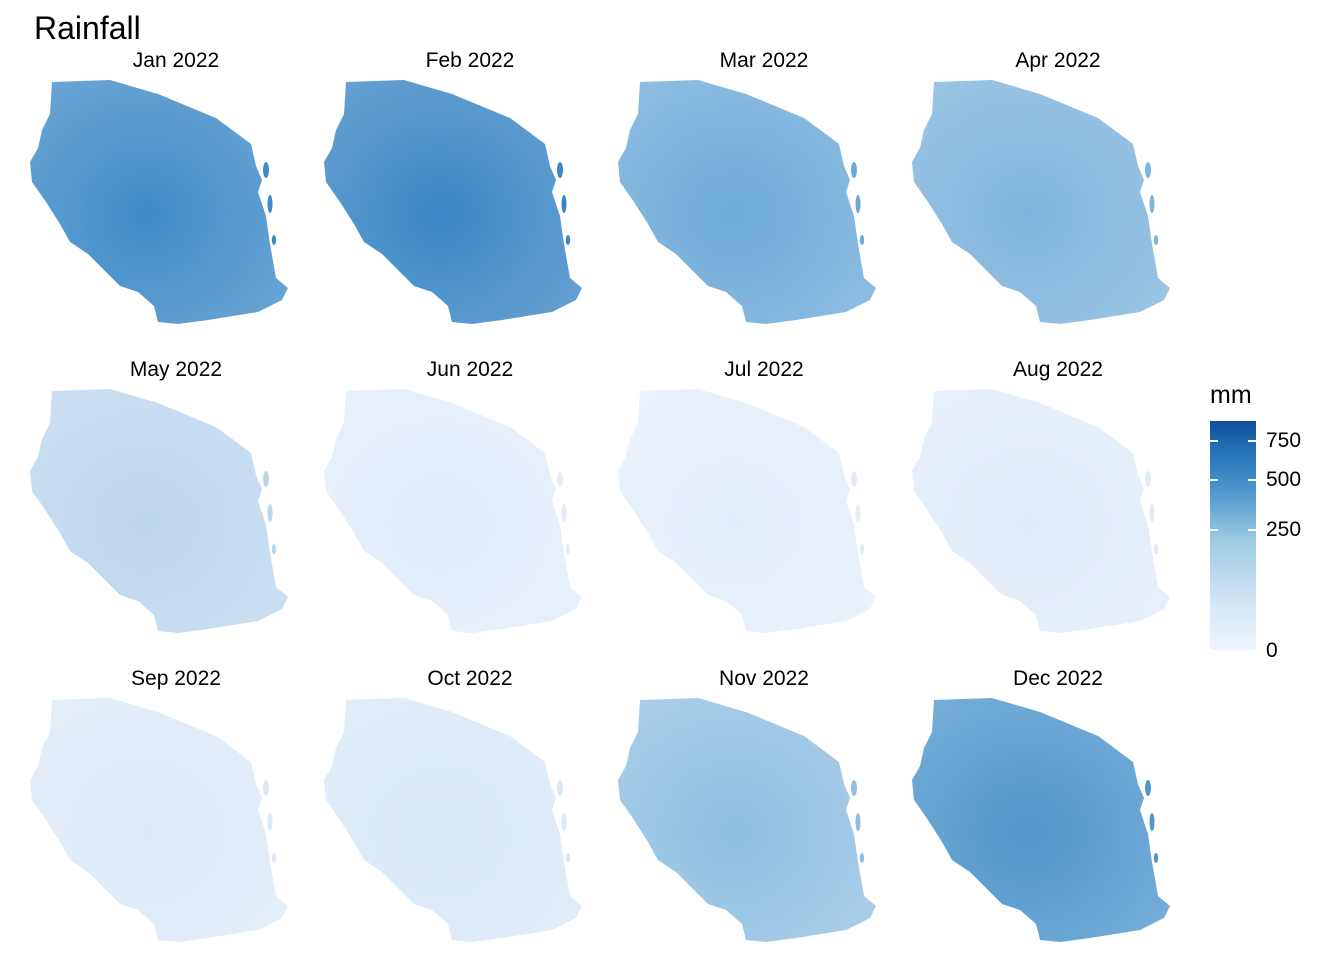 Image resolution: width=1344 pixels, height=964 pixels. Describe the element at coordinates (1058, 369) in the screenshot. I see `panel-label: Aug 2022` at that location.